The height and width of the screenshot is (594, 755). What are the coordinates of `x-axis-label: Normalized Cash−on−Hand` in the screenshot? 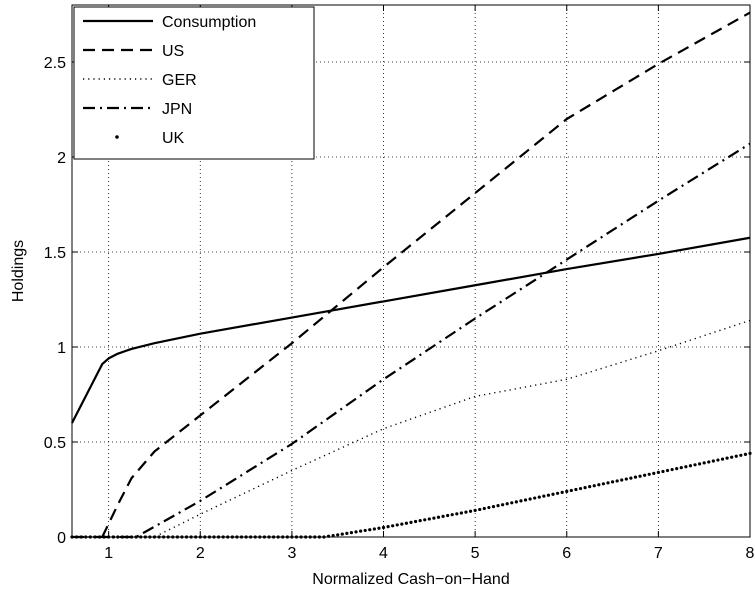 It's located at (410, 579).